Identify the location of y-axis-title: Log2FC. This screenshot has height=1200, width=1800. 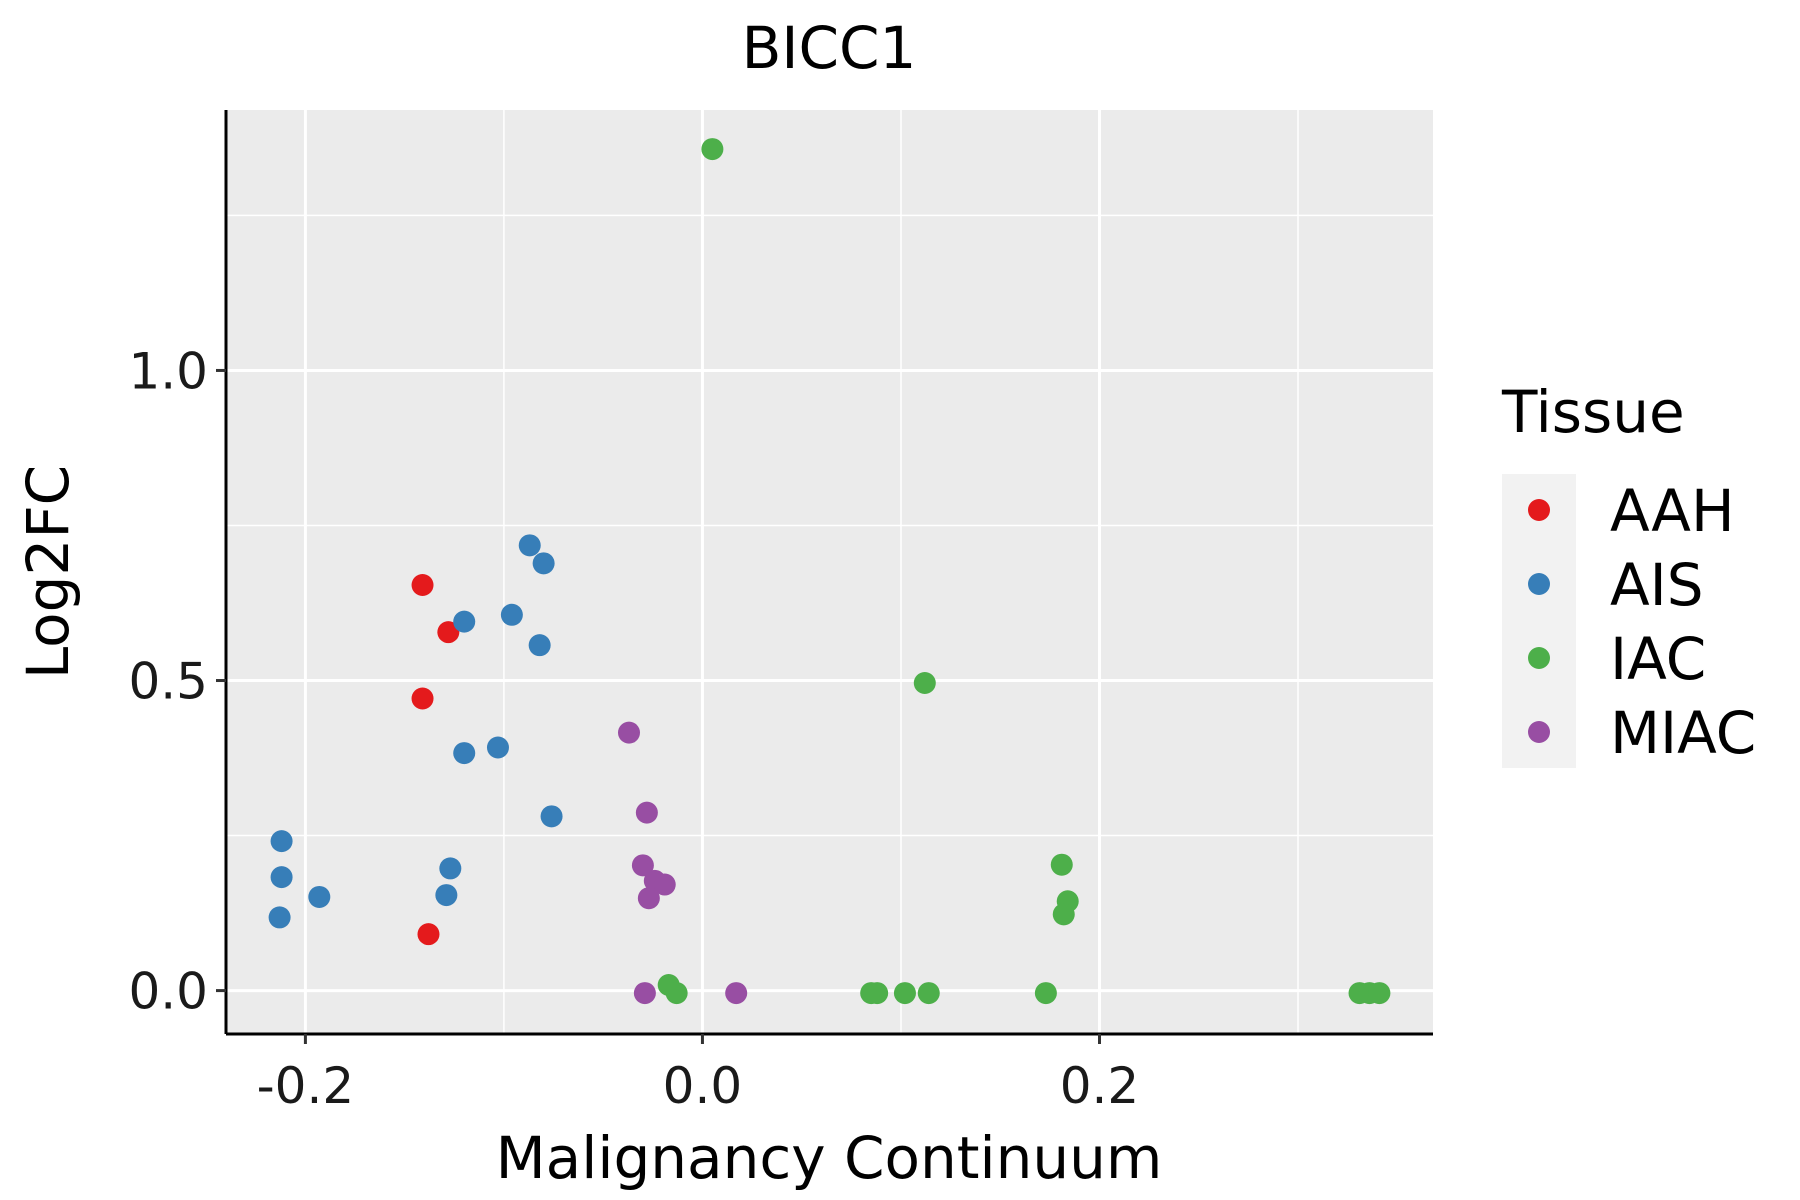
(48, 572).